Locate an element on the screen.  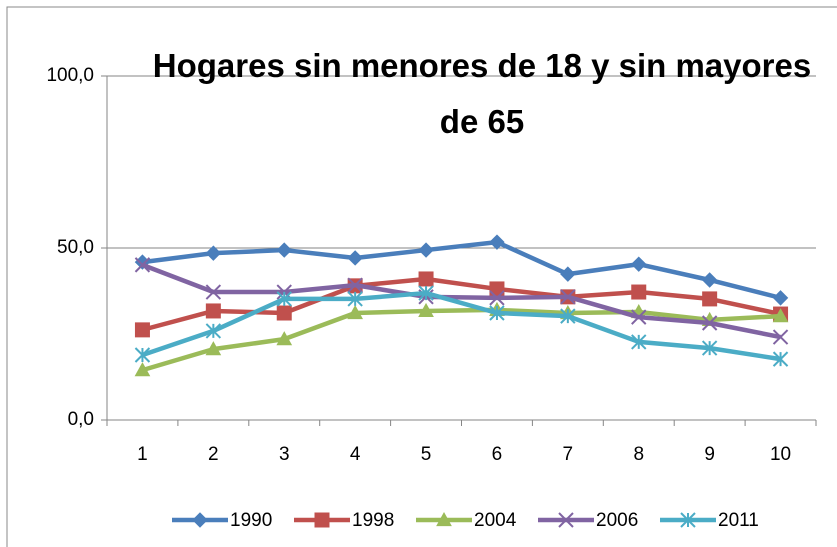
y-tick-label: 0,0 is located at coordinates (81, 419).